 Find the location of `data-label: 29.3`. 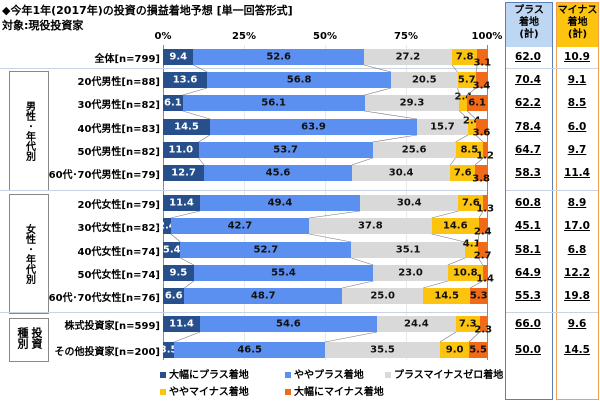

data-label: 29.3 is located at coordinates (412, 103).